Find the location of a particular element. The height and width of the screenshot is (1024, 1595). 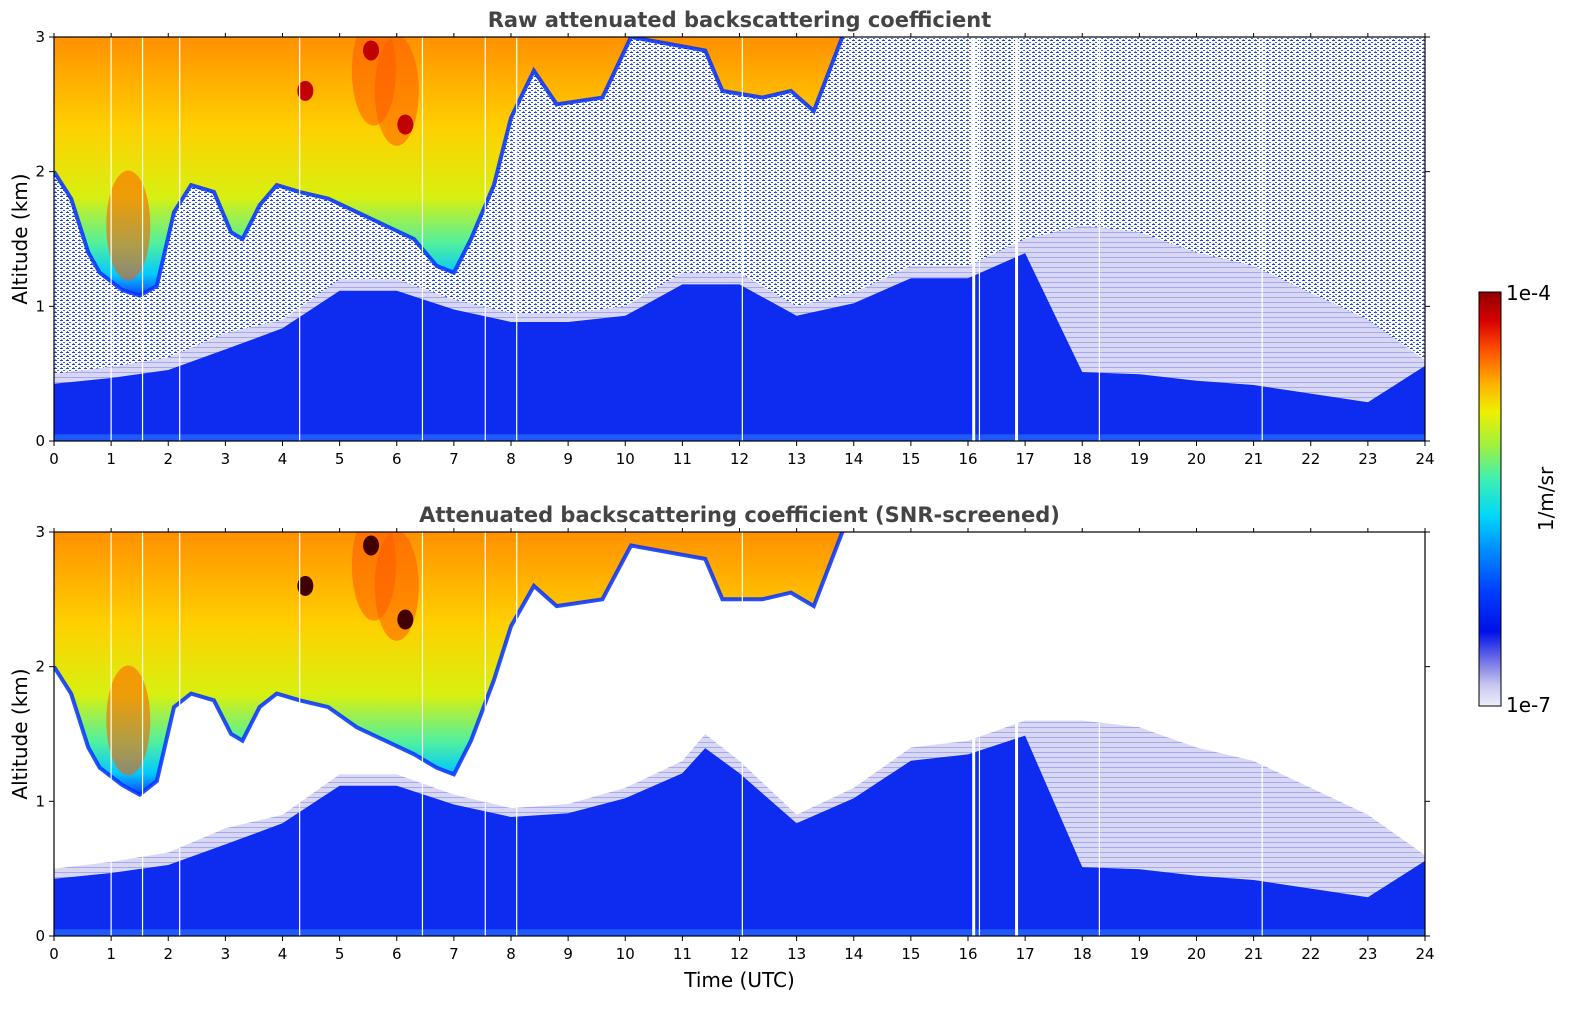

colorbar-max-label: 1e-4 is located at coordinates (1528, 293).